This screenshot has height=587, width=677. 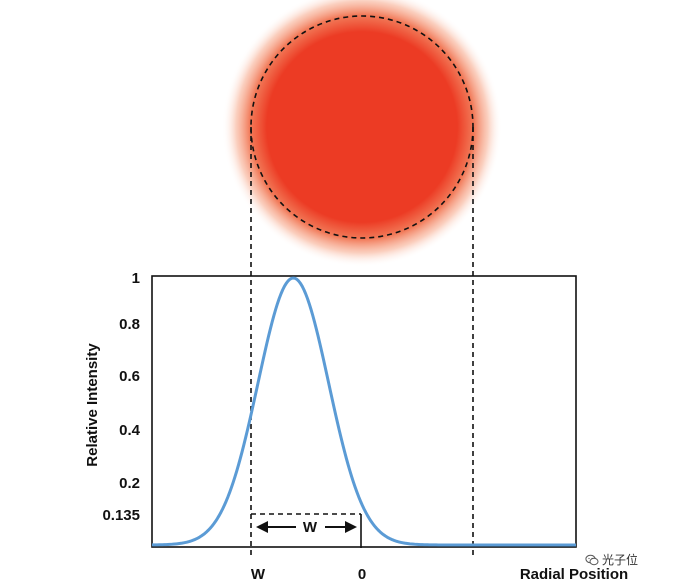 What do you see at coordinates (129, 324) in the screenshot?
I see `y-tick-label: 0.8` at bounding box center [129, 324].